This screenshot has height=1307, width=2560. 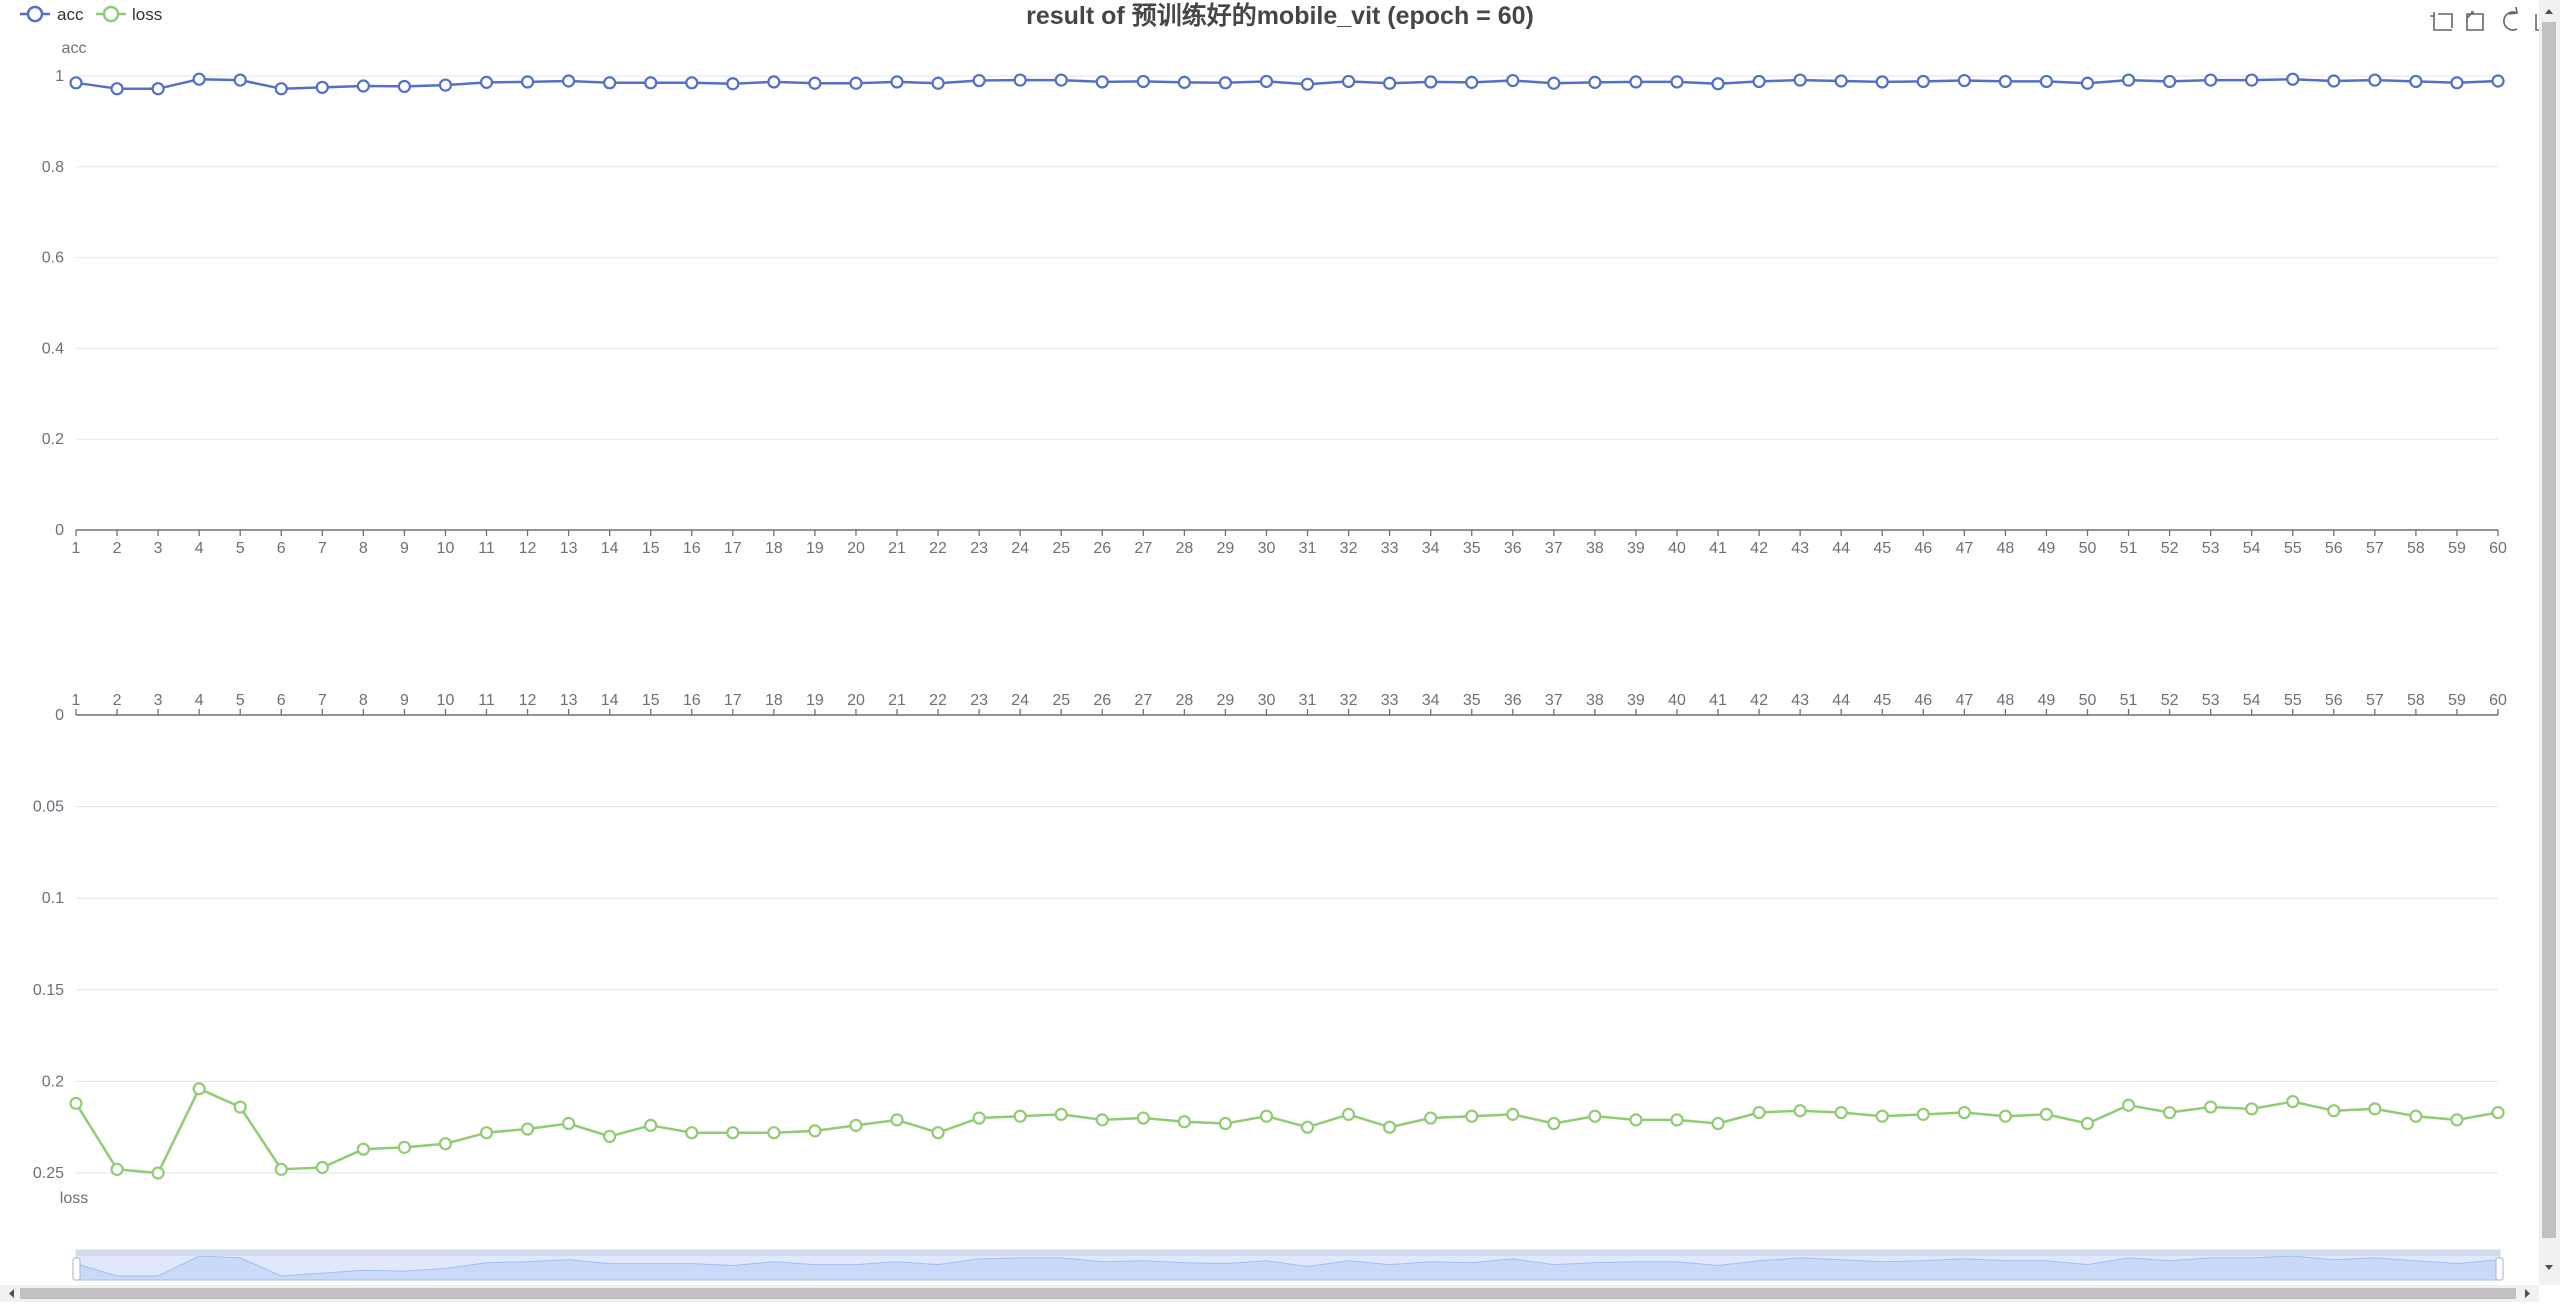 I want to click on zoom-reset-icon, so click(x=2475, y=21).